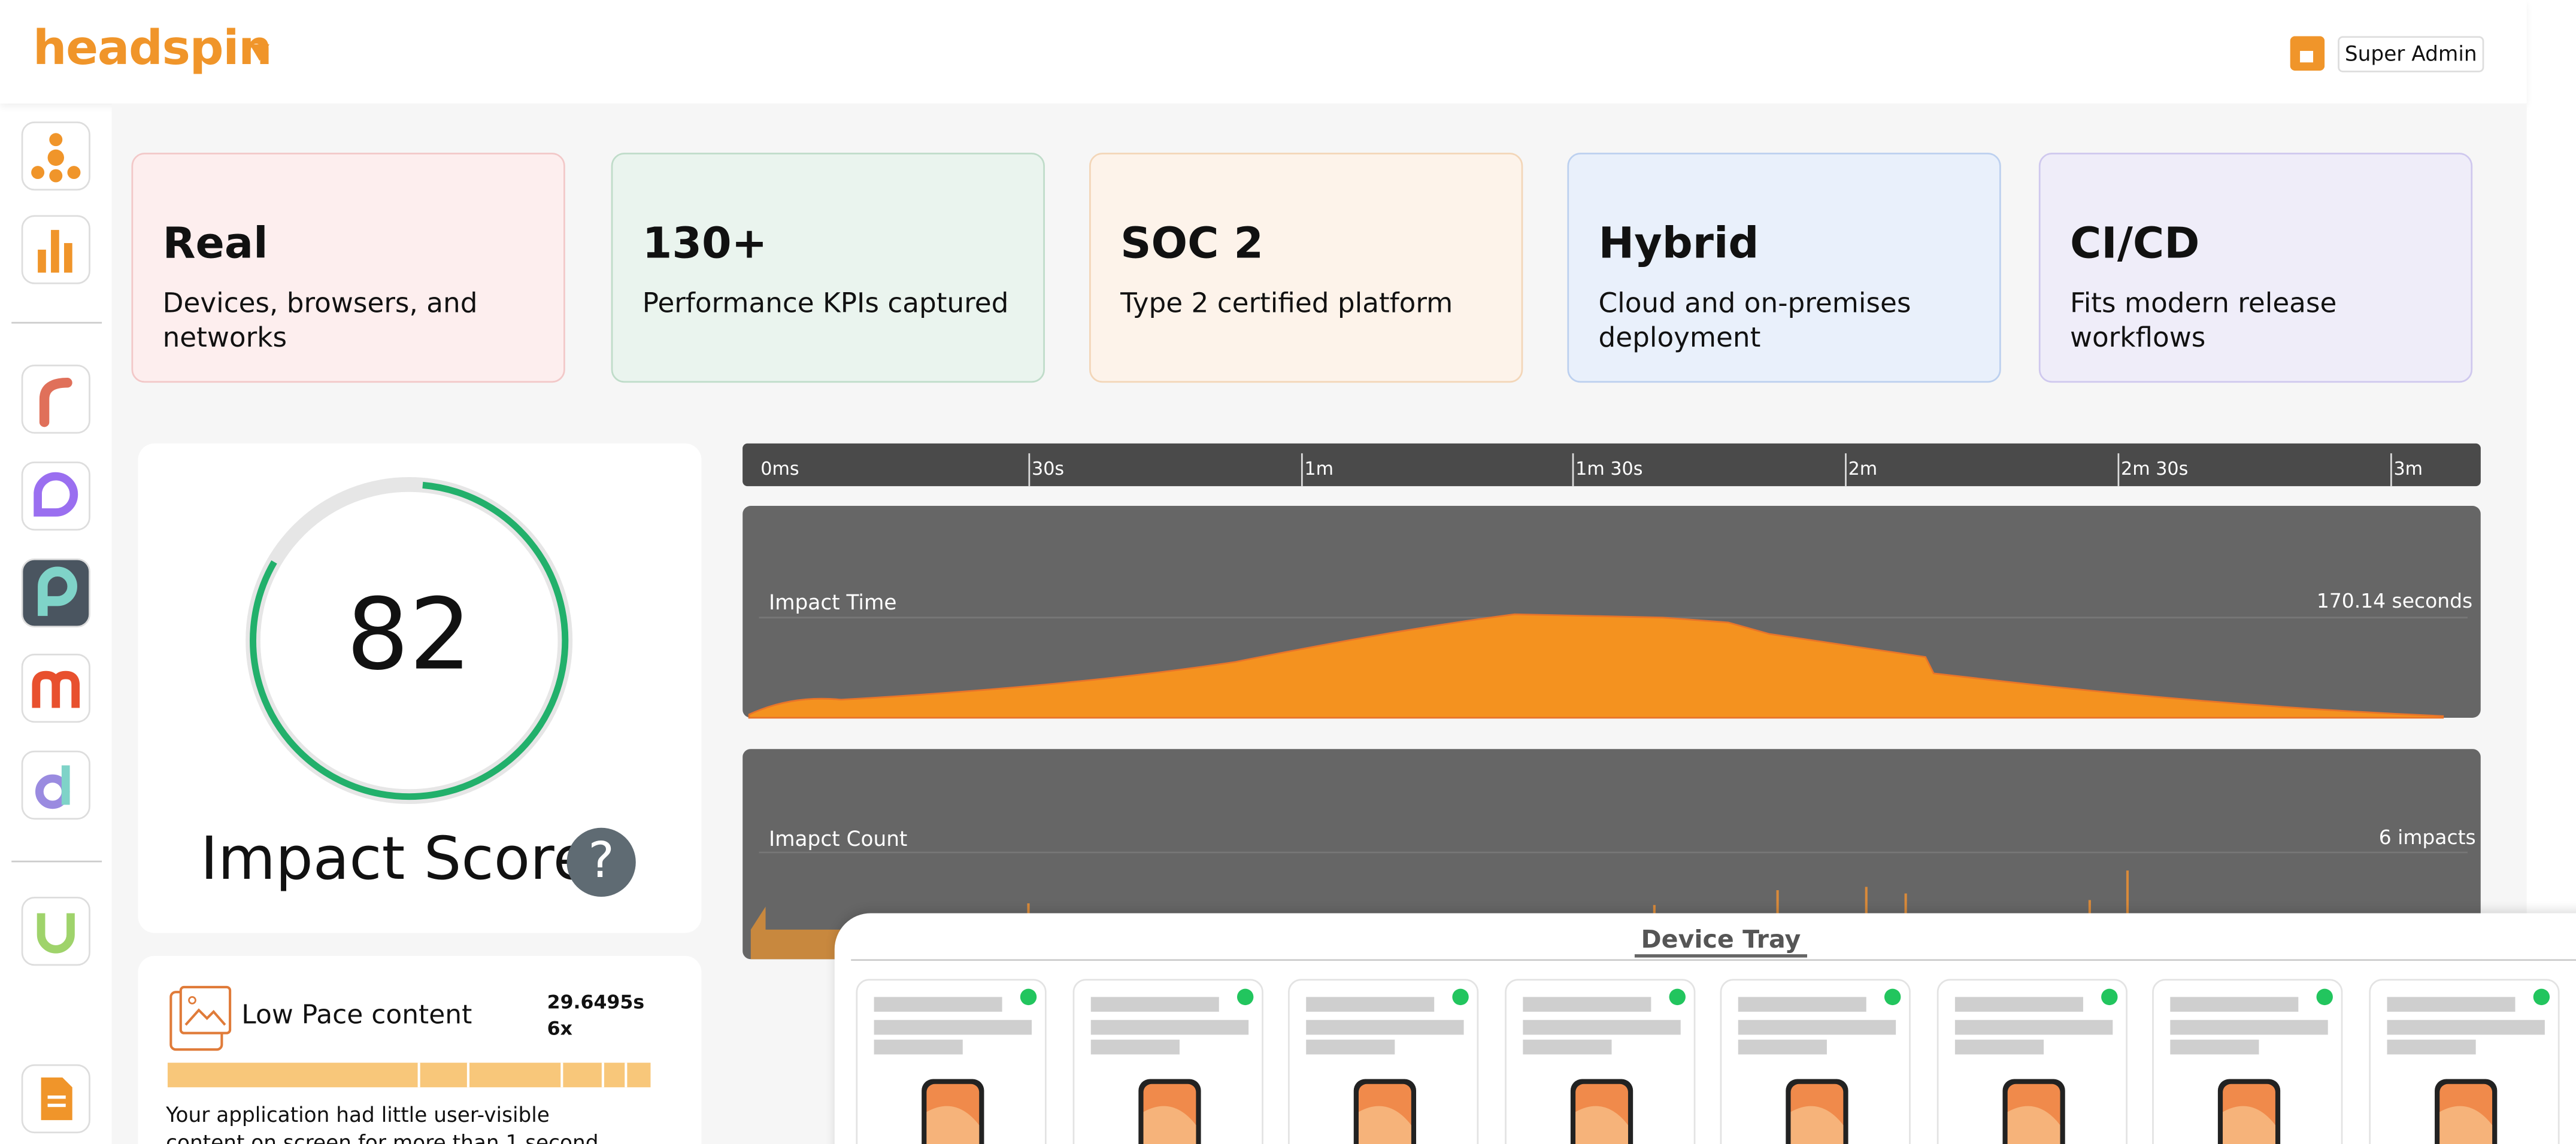 This screenshot has height=1144, width=2576. I want to click on issue-duration: 29.6495s, so click(596, 1001).